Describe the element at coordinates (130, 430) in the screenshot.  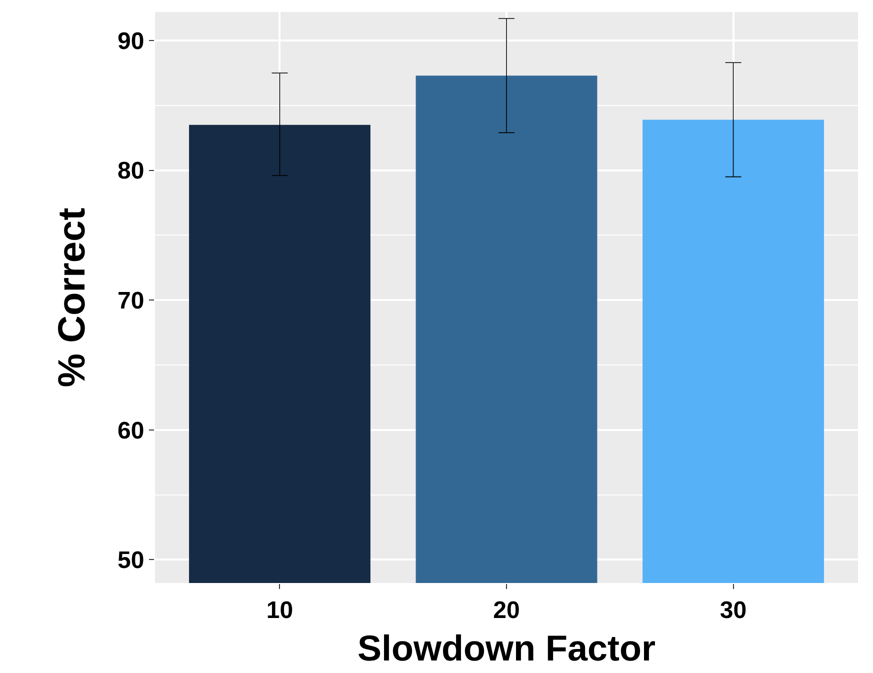
I see `y-tick-label: 60` at that location.